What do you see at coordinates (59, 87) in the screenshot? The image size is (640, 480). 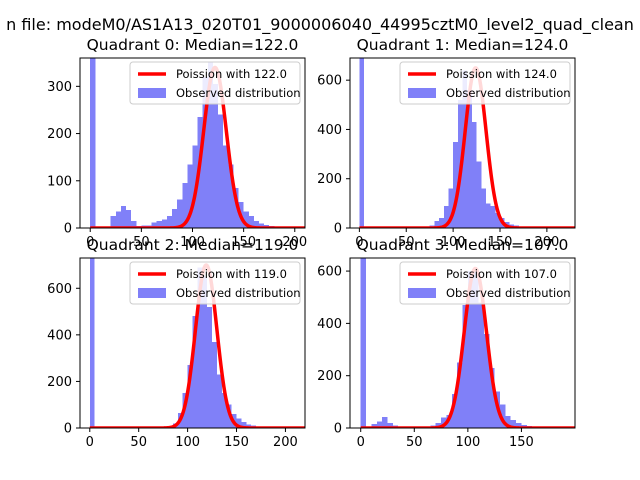 I see `y-tick-label: 300` at bounding box center [59, 87].